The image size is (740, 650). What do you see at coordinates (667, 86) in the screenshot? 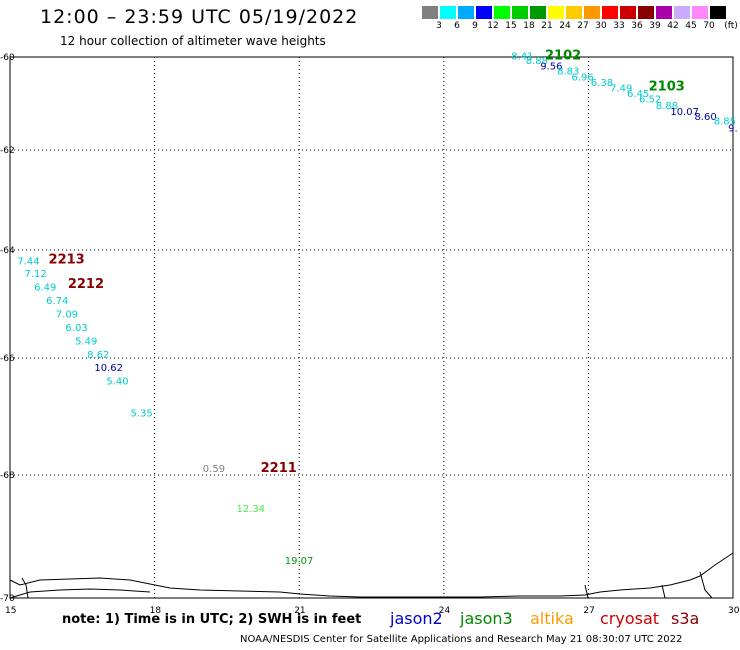
I see `pass-label: 2103` at bounding box center [667, 86].